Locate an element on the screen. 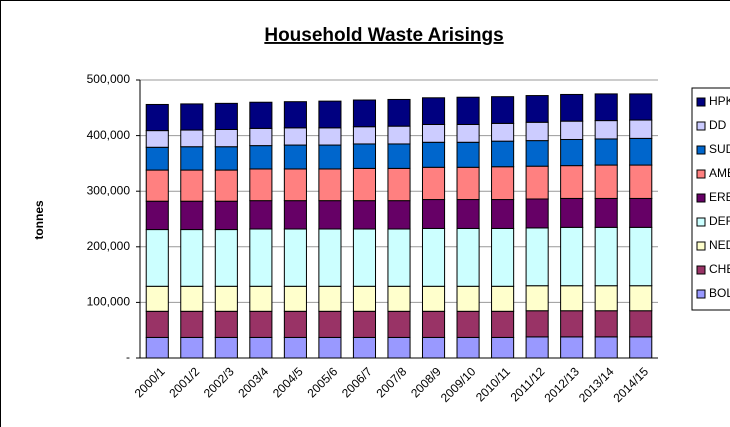  legend-label: SUD is located at coordinates (719, 149).